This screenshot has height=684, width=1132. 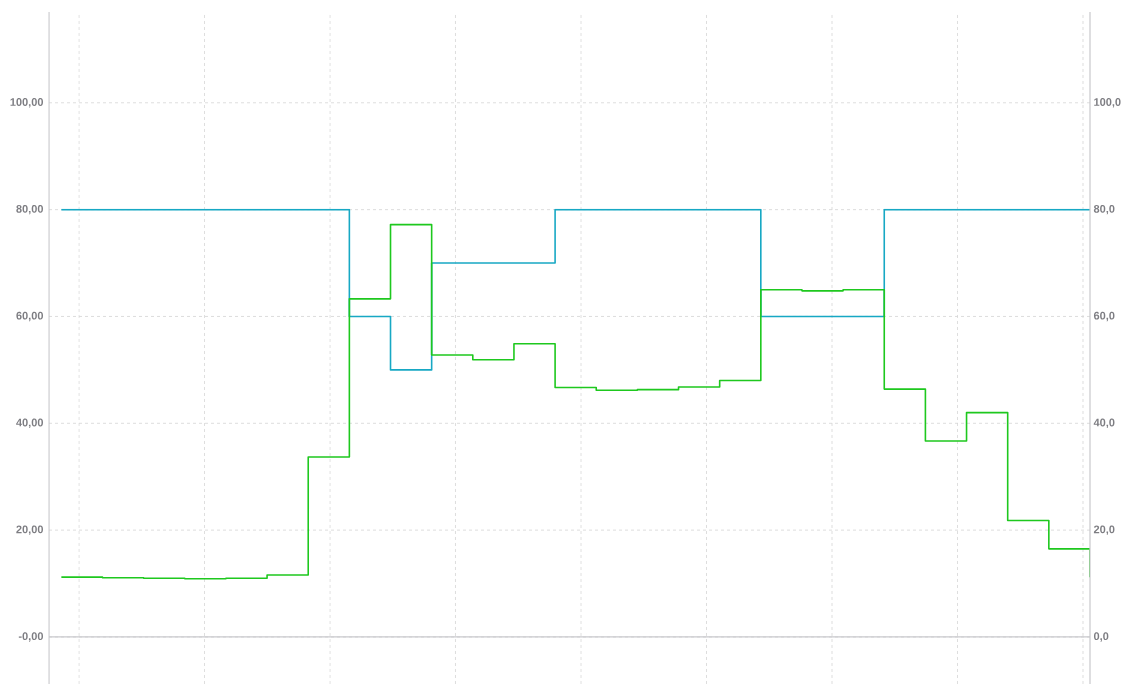 What do you see at coordinates (1101, 637) in the screenshot?
I see `y2-tick-label: 0,0` at bounding box center [1101, 637].